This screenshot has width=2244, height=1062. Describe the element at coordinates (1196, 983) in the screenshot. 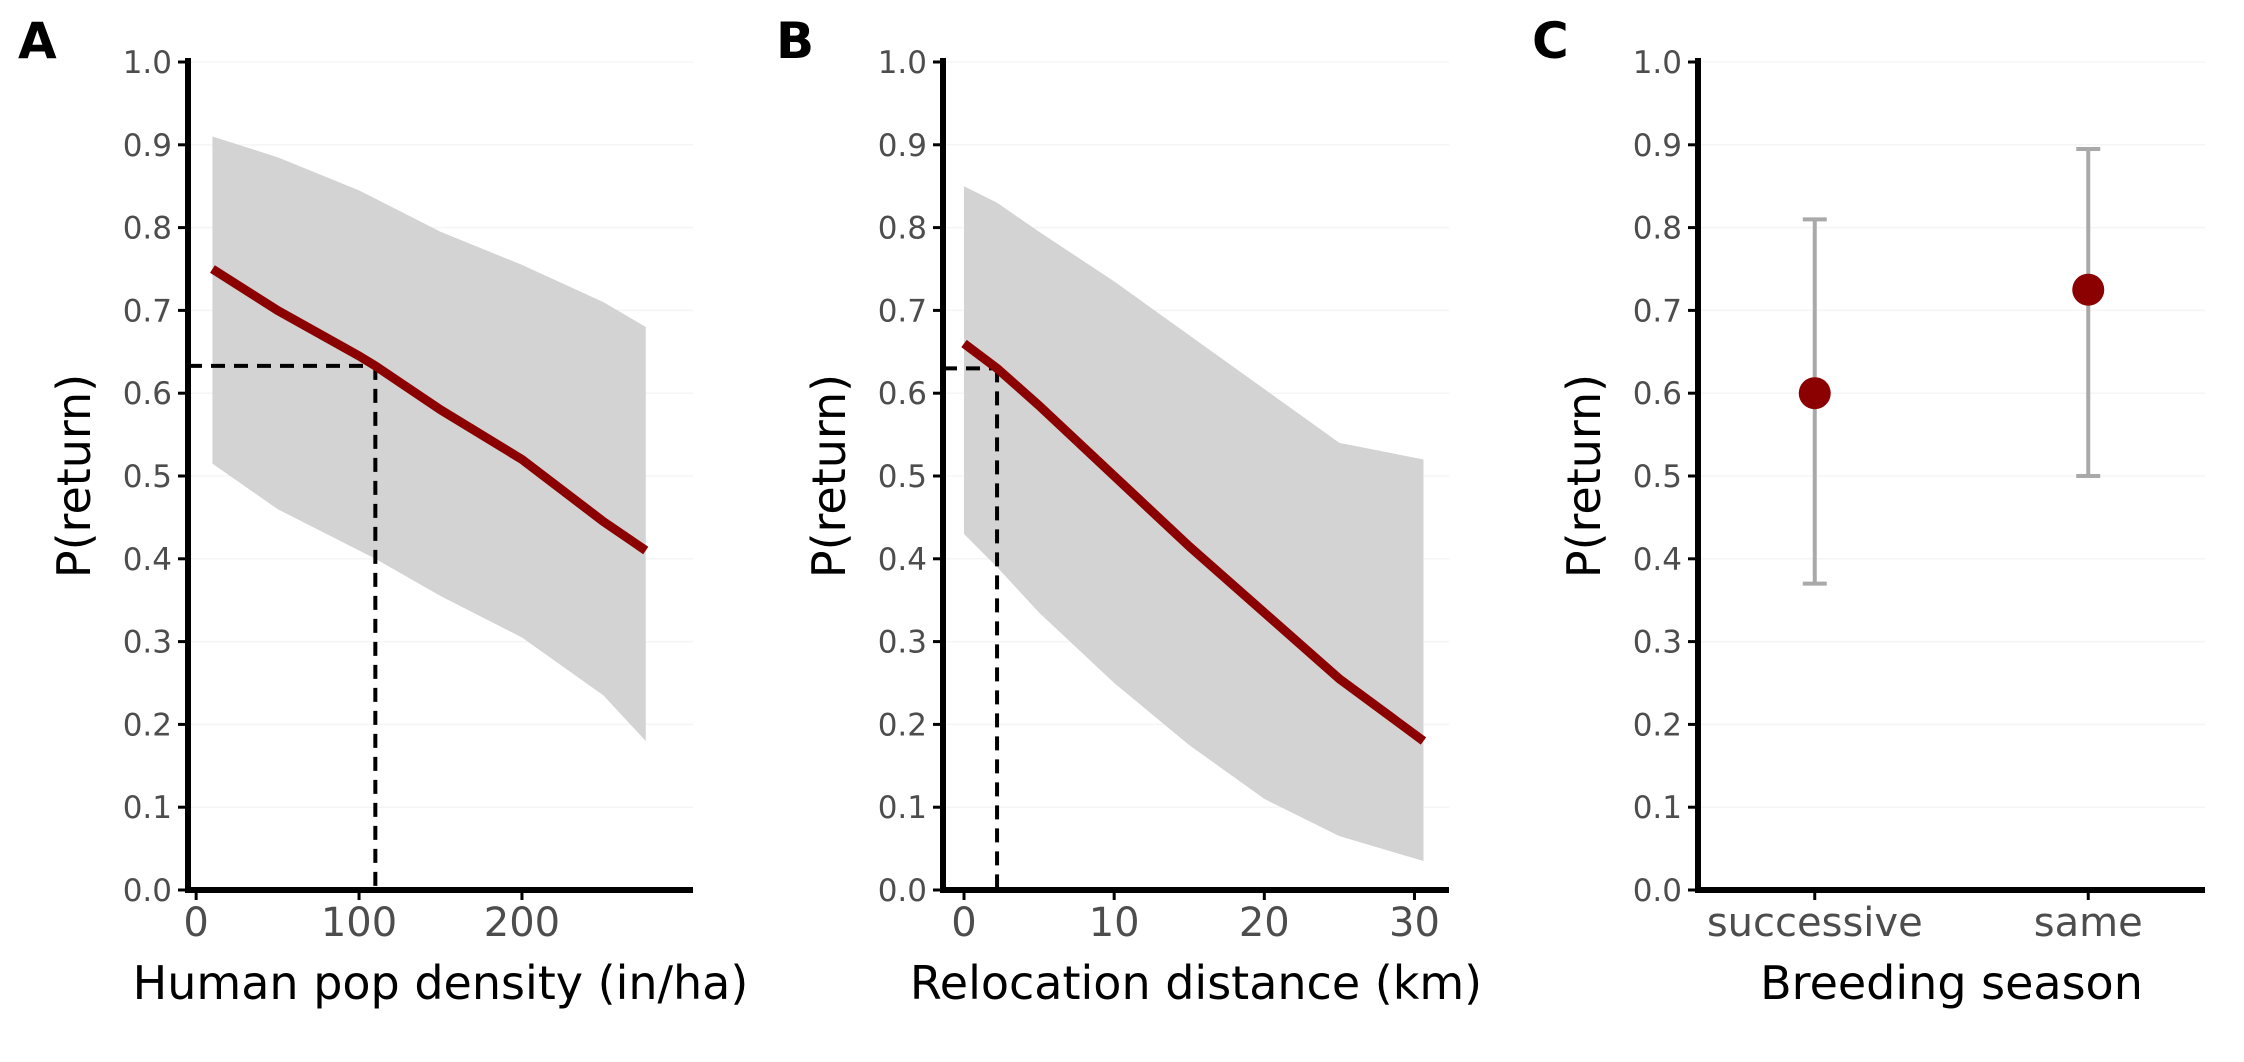

I see `x-axis-title: Relocation distance (km)` at that location.